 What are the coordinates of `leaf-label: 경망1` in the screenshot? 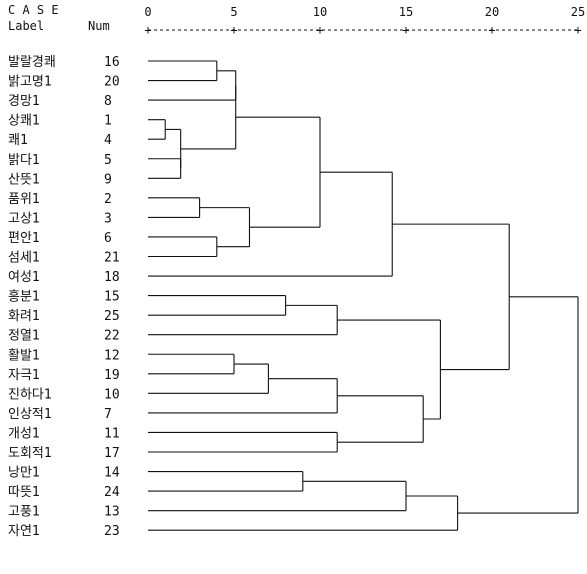 It's located at (24, 101).